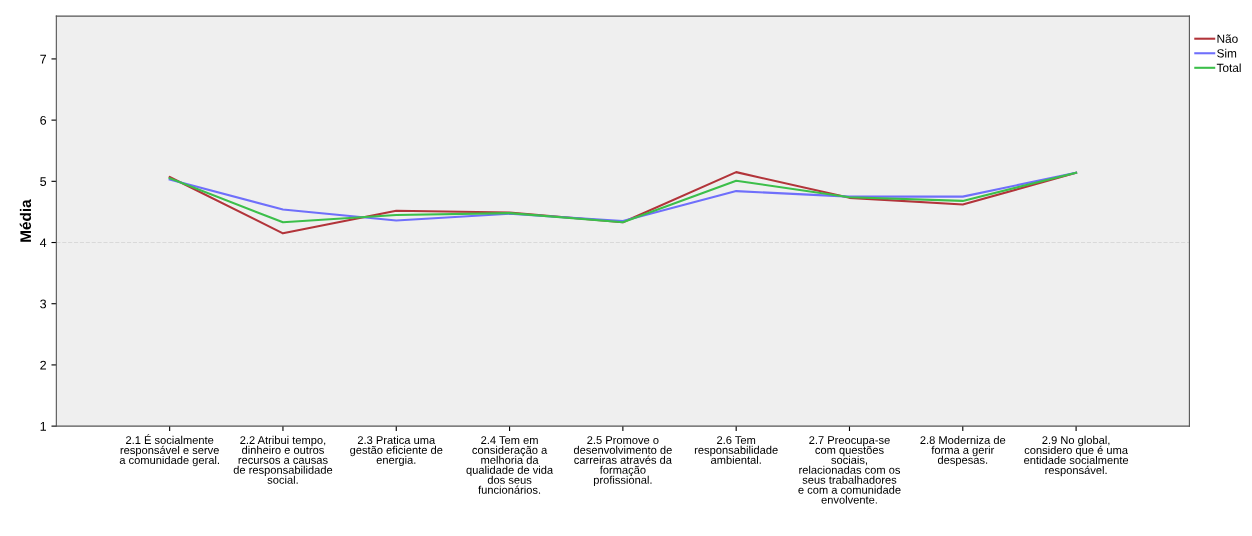 This screenshot has height=536, width=1252. What do you see at coordinates (43, 426) in the screenshot?
I see `y-tick-label: 1` at bounding box center [43, 426].